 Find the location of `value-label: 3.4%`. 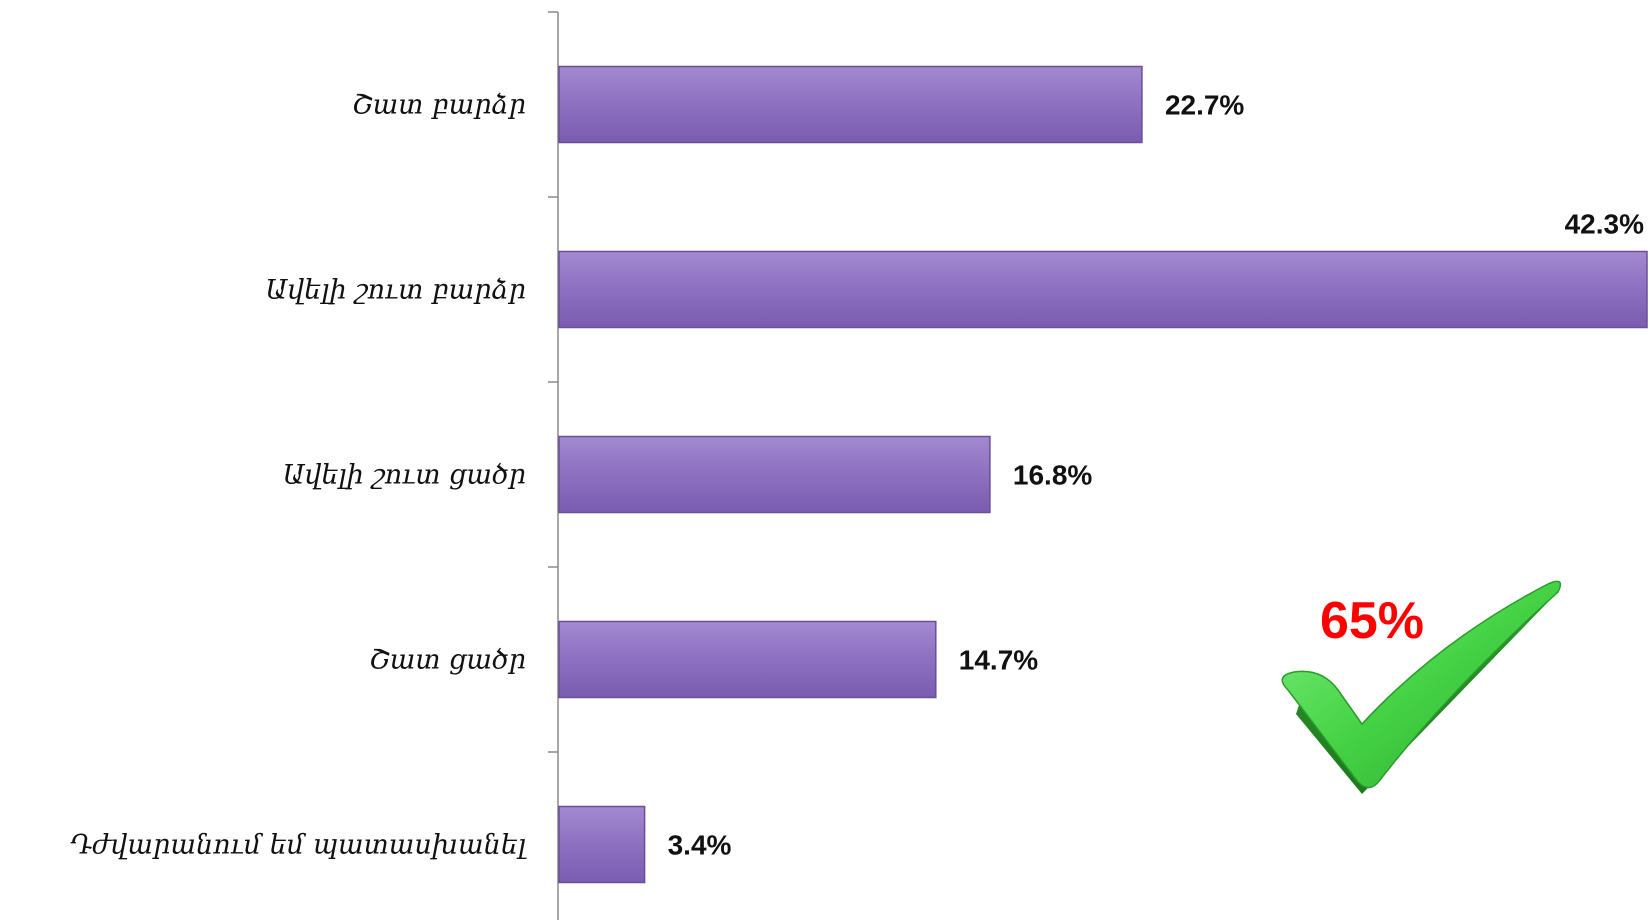

value-label: 3.4% is located at coordinates (700, 845).